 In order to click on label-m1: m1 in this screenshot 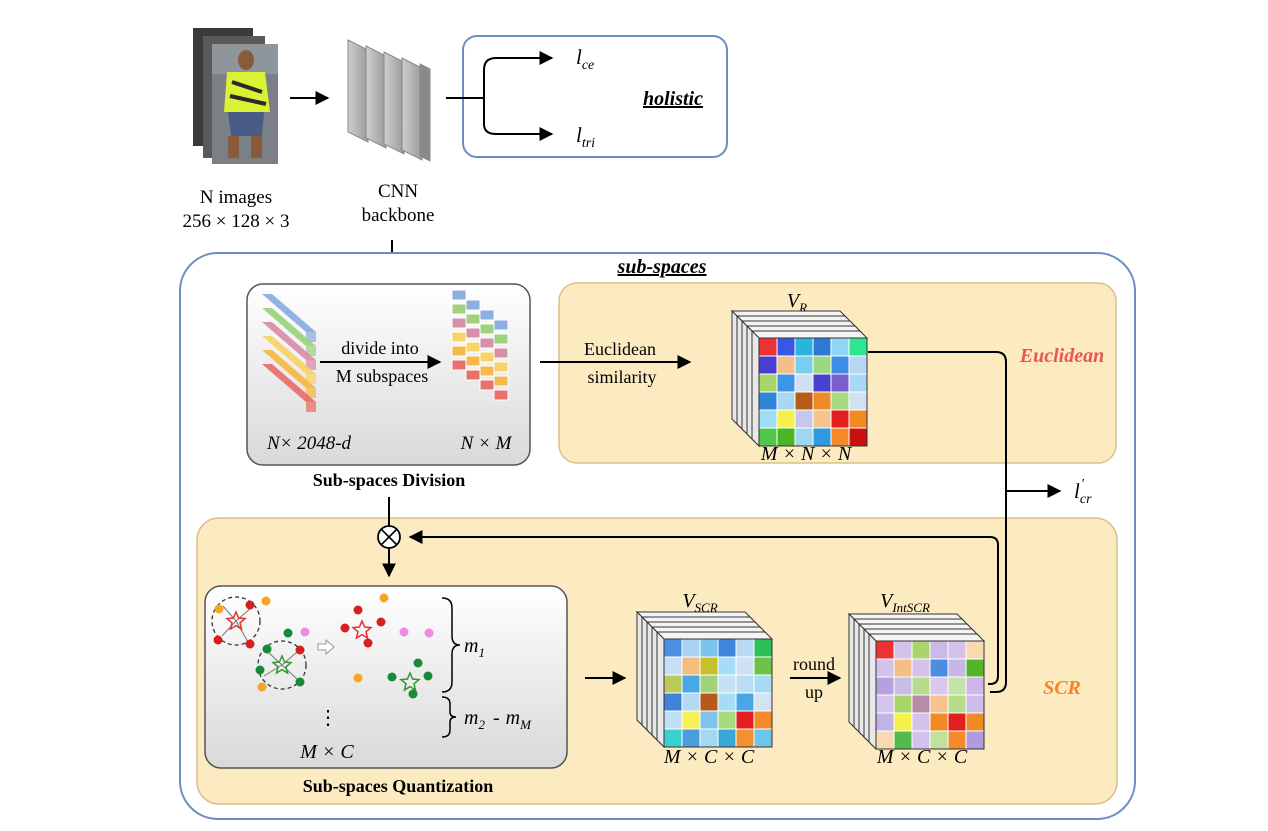, I will do `click(474, 647)`.